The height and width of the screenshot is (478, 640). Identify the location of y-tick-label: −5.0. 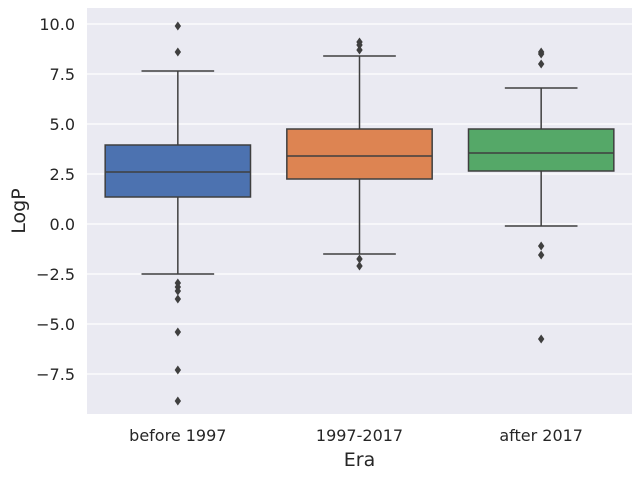
(55, 324).